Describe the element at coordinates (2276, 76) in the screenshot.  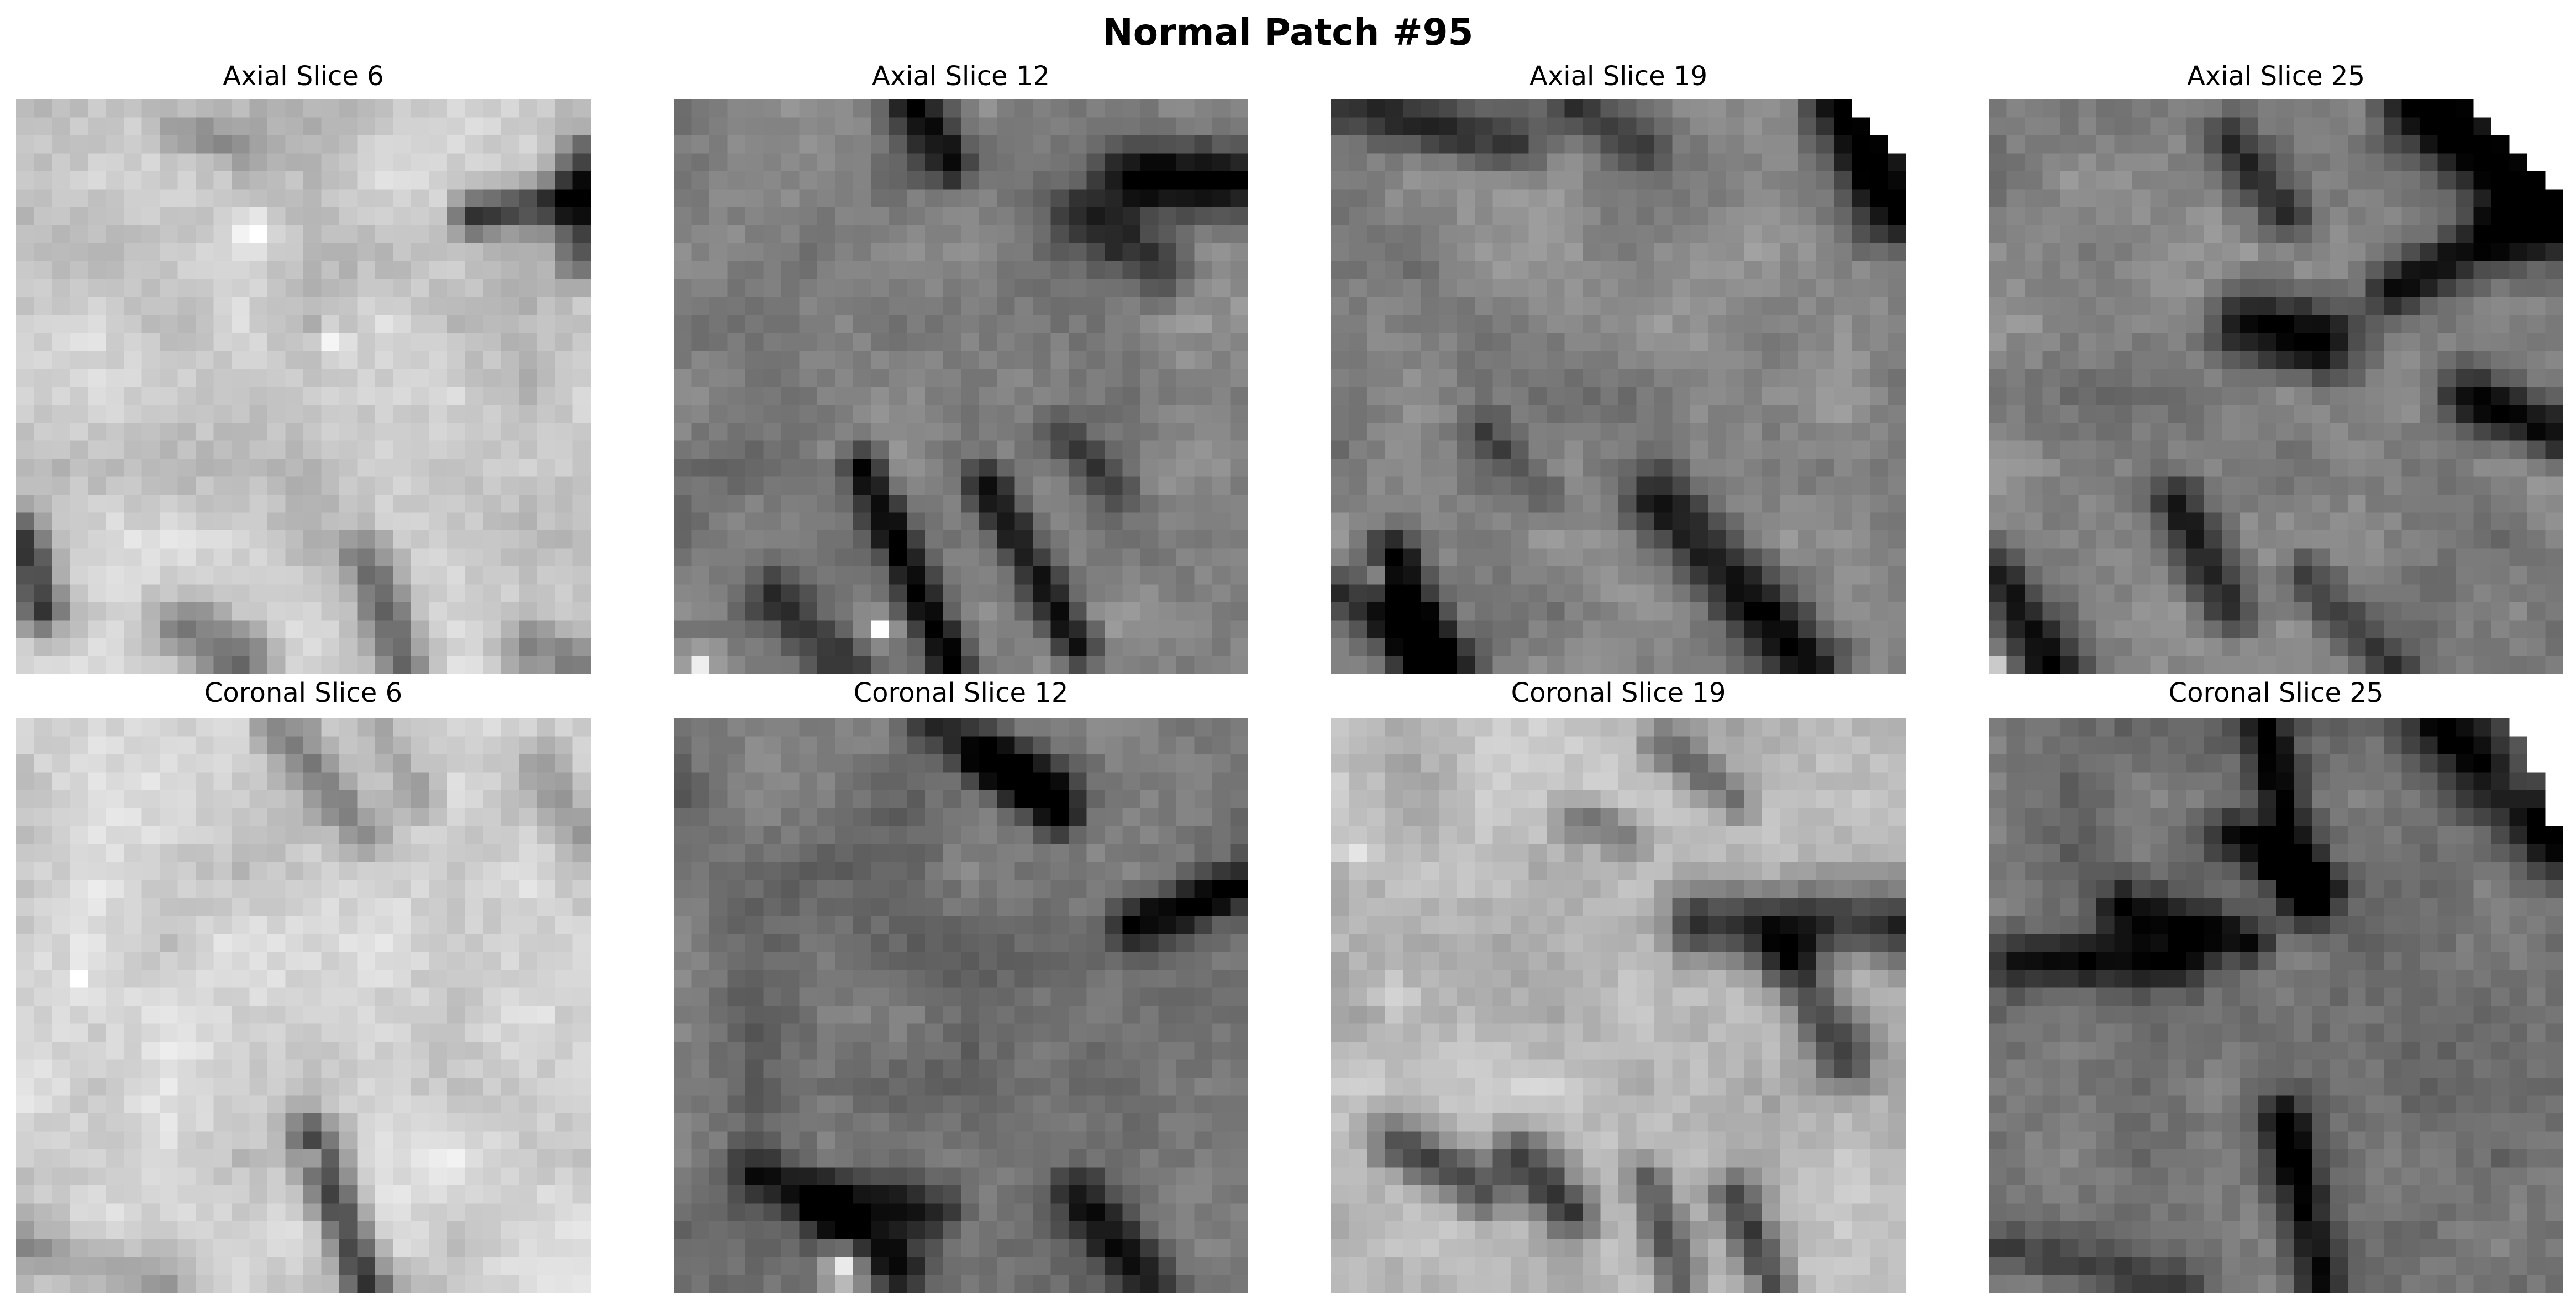
I see `panel-title-axial-25: Axial Slice 25` at that location.